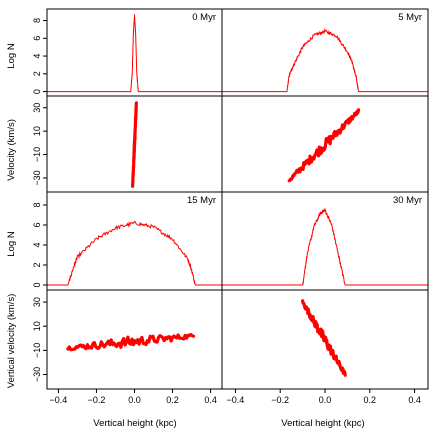  I want to click on x-axis-title-left: Vertical height (kpc), so click(134, 423).